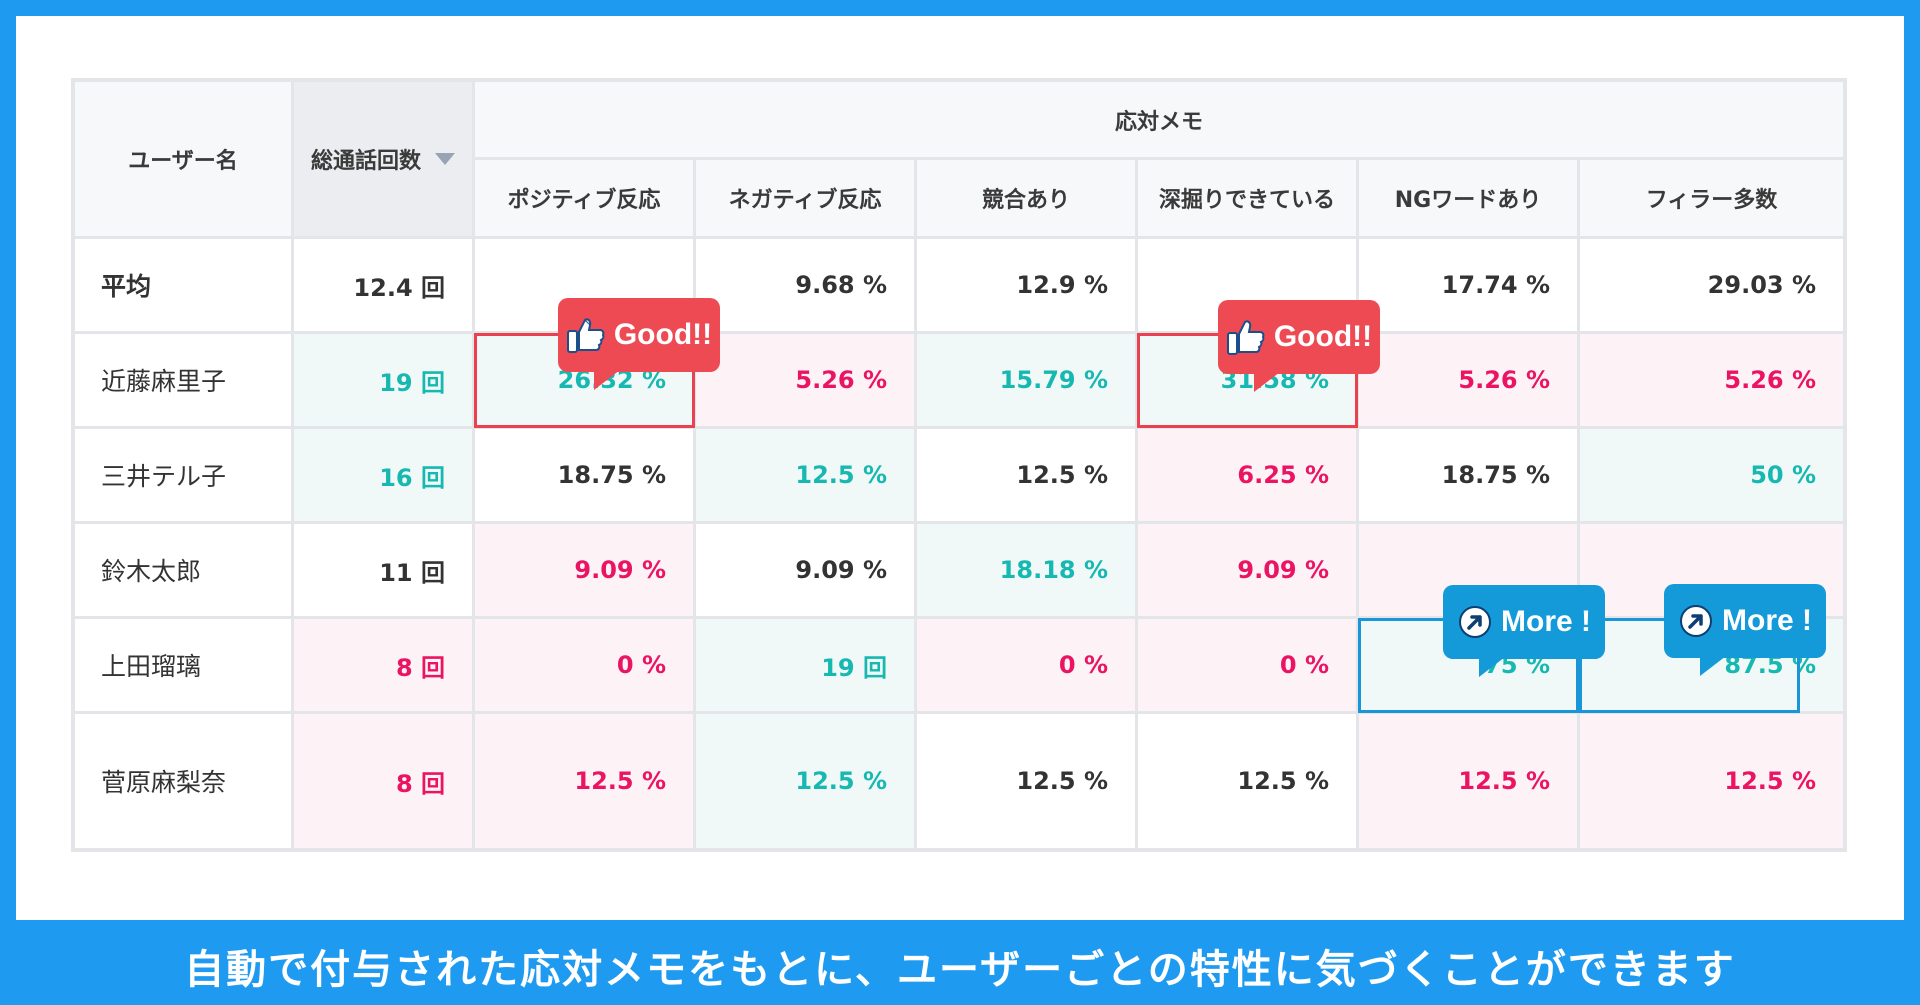 This screenshot has height=1005, width=1920. Describe the element at coordinates (383, 475) in the screenshot. I see `cell-calls: 16 回` at that location.